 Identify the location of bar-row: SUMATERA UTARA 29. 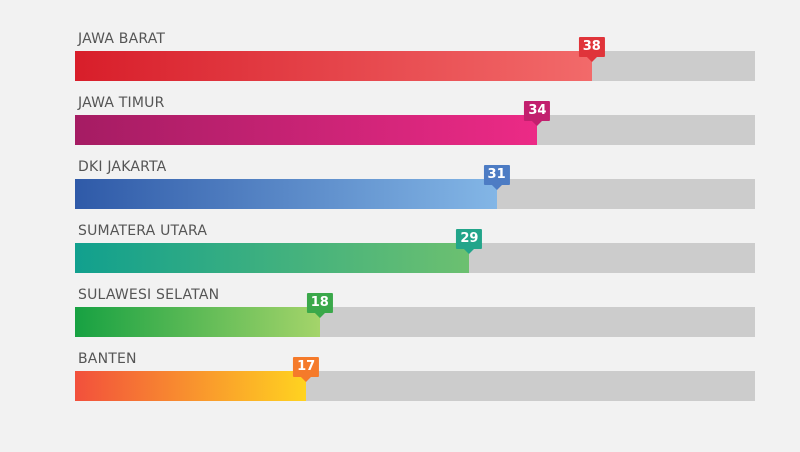
(415, 253).